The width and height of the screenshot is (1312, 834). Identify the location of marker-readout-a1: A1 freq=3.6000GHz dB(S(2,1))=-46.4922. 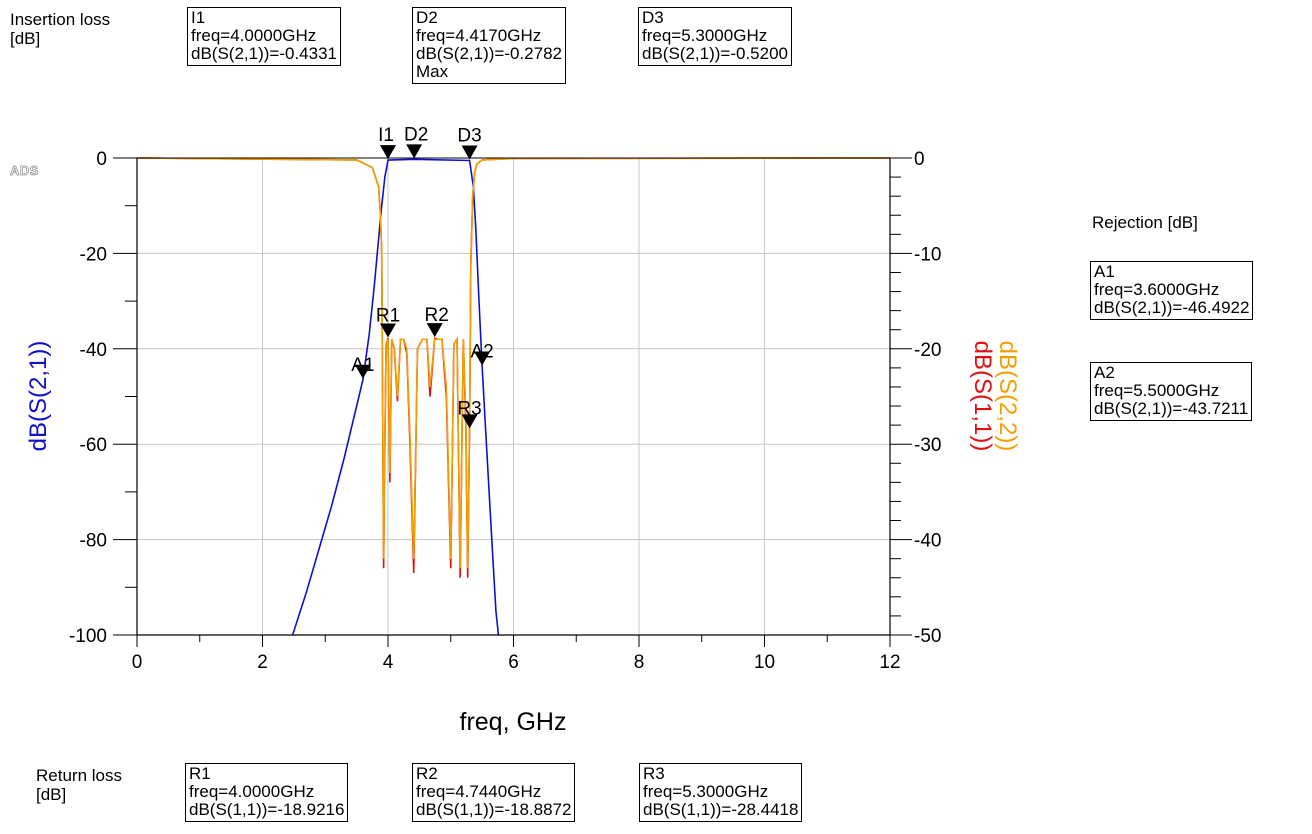
(1172, 290).